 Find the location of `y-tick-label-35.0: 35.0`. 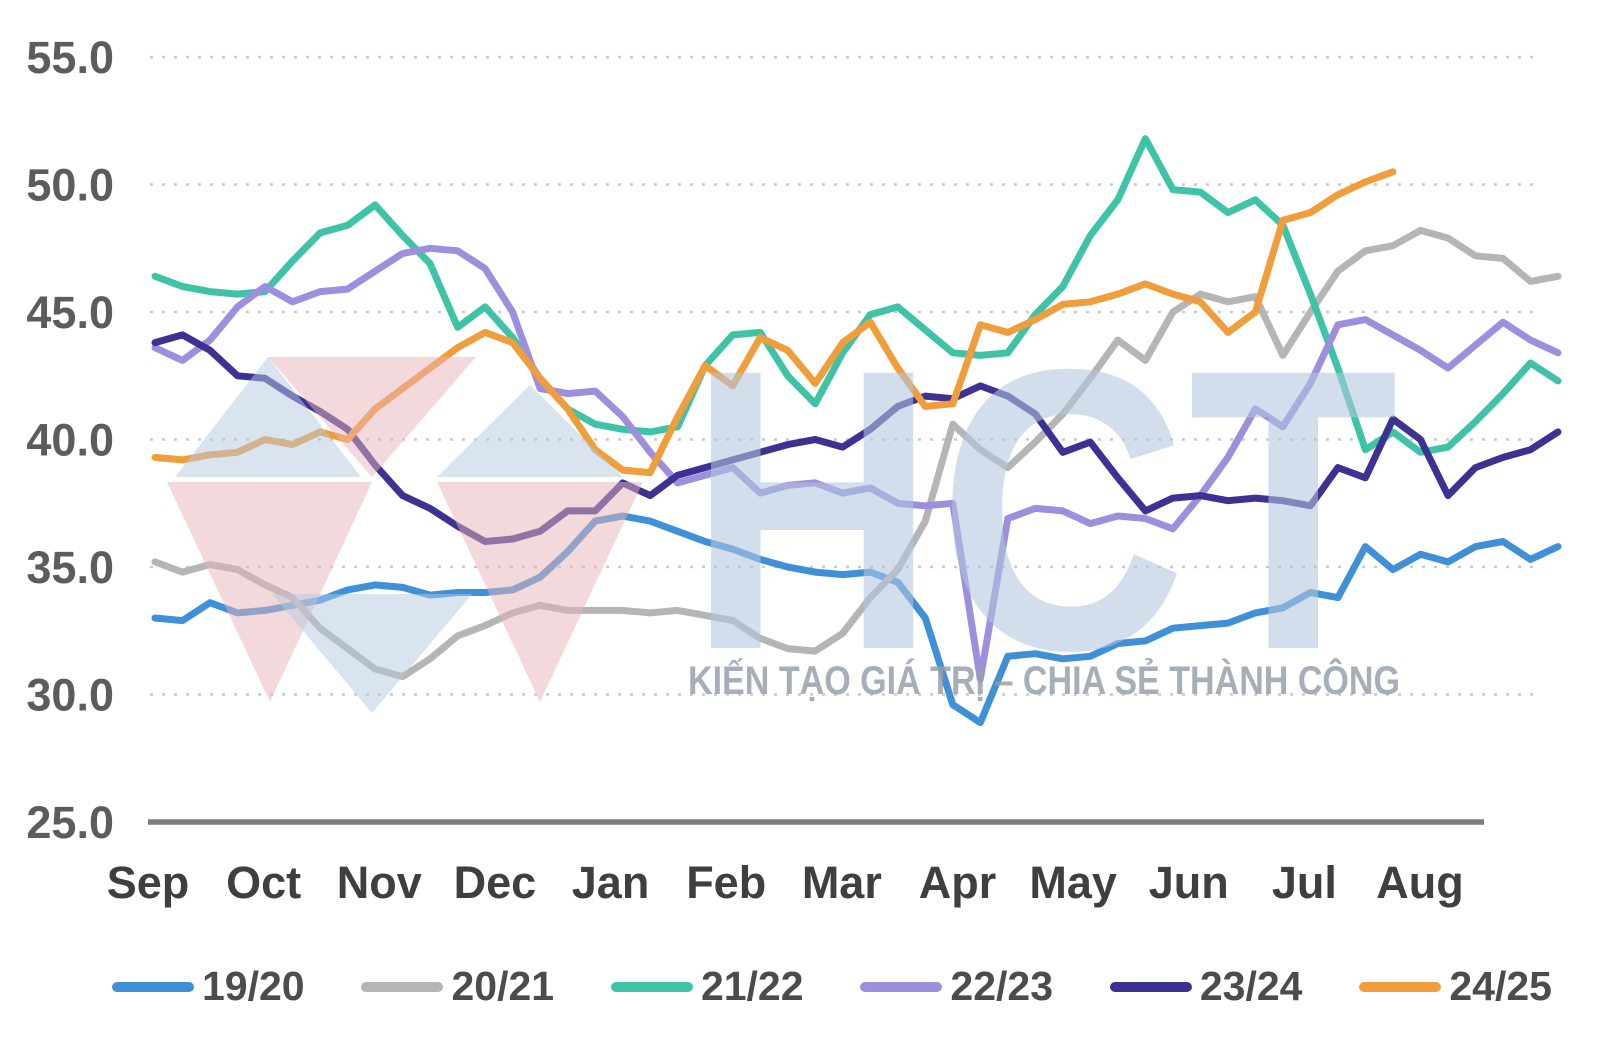

y-tick-label-35.0: 35.0 is located at coordinates (70, 567).